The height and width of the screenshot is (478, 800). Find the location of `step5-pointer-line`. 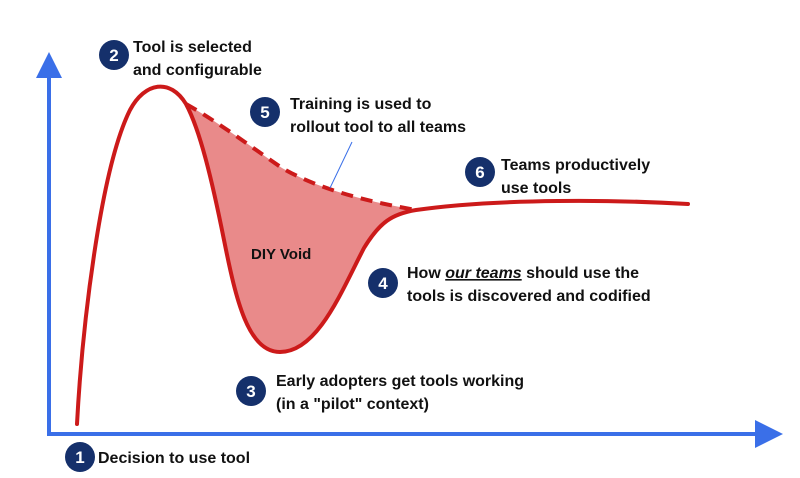

step5-pointer-line is located at coordinates (341, 165).